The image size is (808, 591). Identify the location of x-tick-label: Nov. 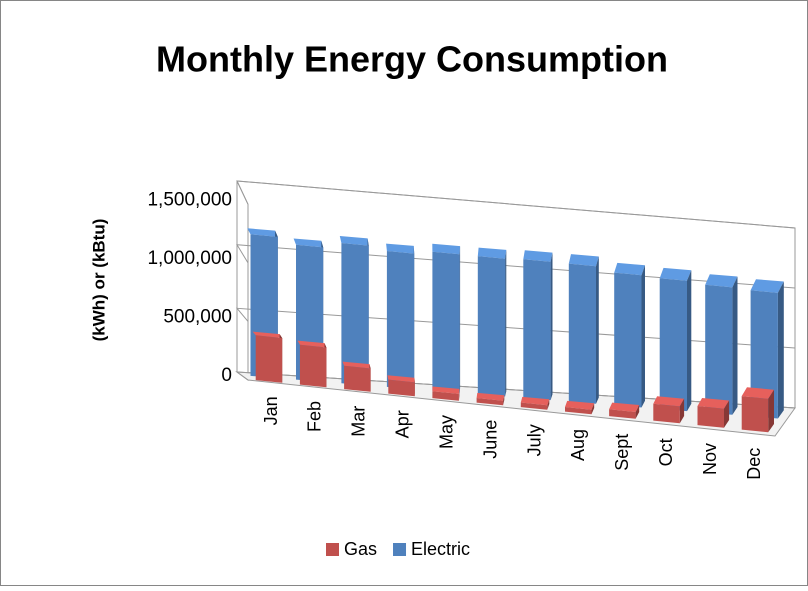
(710, 459).